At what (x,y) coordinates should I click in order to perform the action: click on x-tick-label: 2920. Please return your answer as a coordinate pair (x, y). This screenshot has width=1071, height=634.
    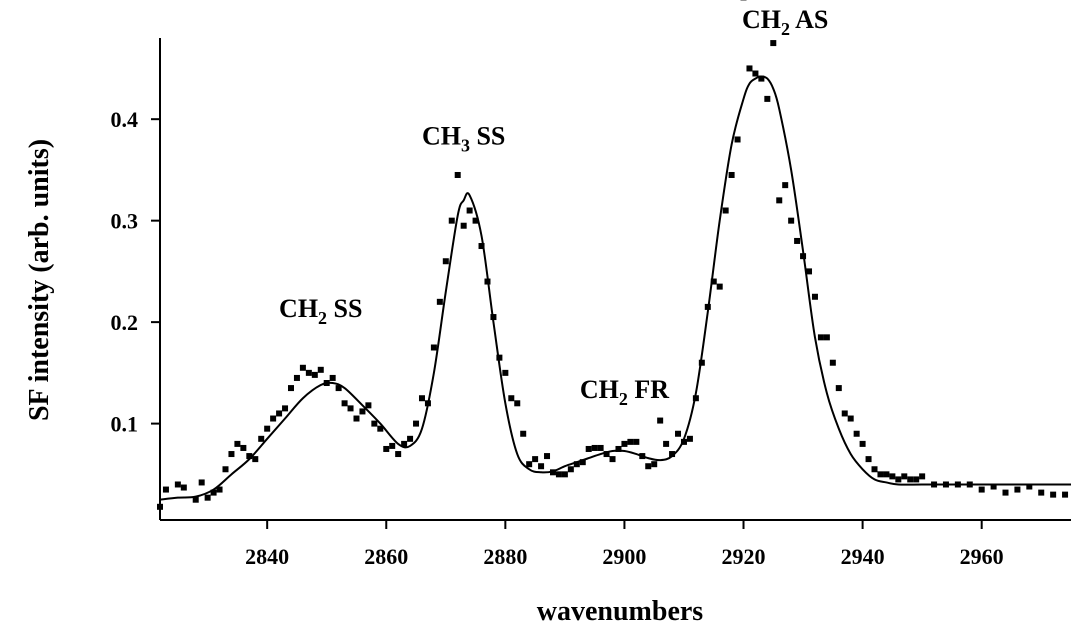
    Looking at the image, I should click on (744, 556).